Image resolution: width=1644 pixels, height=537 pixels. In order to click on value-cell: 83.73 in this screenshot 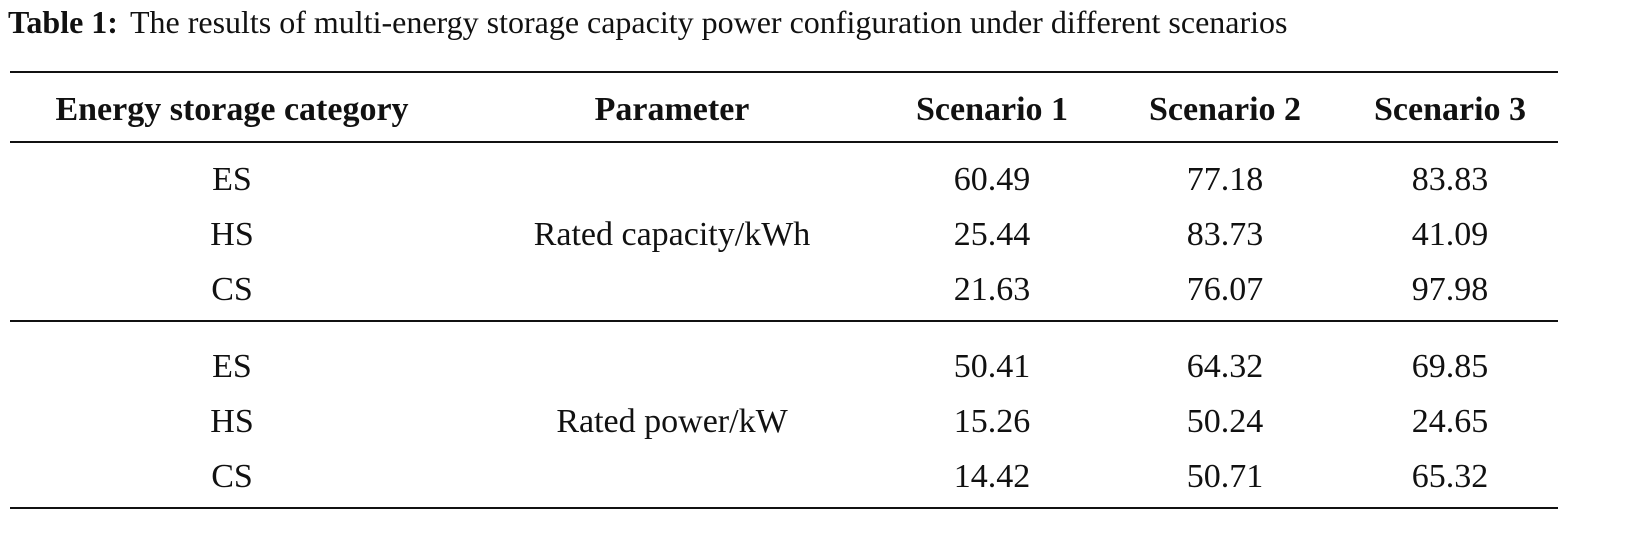, I will do `click(1225, 234)`.